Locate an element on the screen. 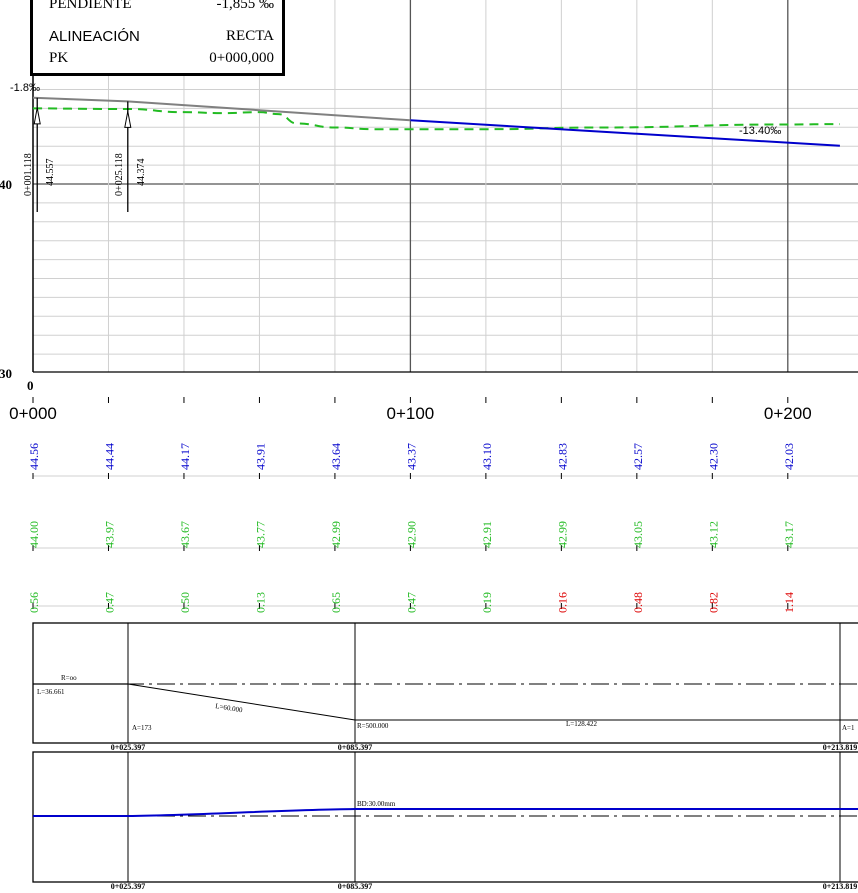  band-value-terreno: 43.12 is located at coordinates (713, 534).